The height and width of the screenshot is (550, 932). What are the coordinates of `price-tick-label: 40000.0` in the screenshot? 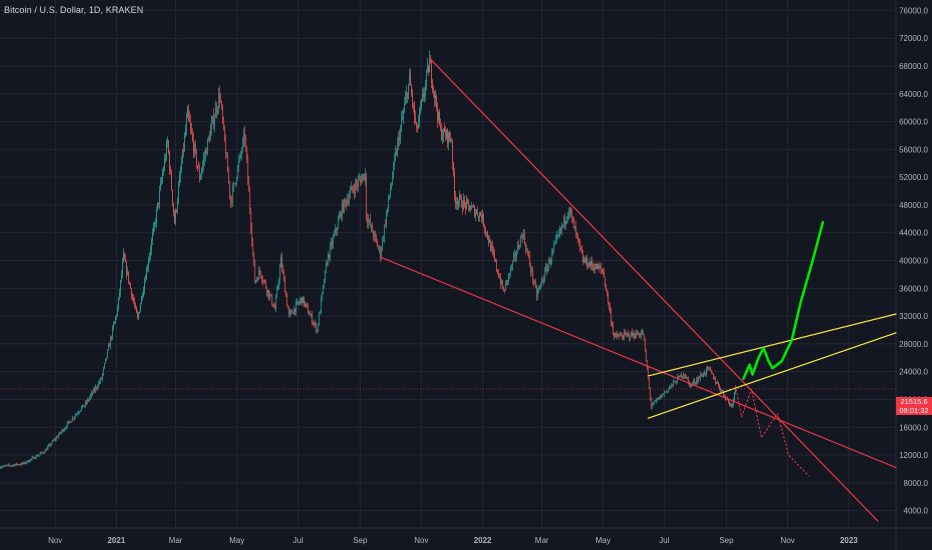 It's located at (913, 261).